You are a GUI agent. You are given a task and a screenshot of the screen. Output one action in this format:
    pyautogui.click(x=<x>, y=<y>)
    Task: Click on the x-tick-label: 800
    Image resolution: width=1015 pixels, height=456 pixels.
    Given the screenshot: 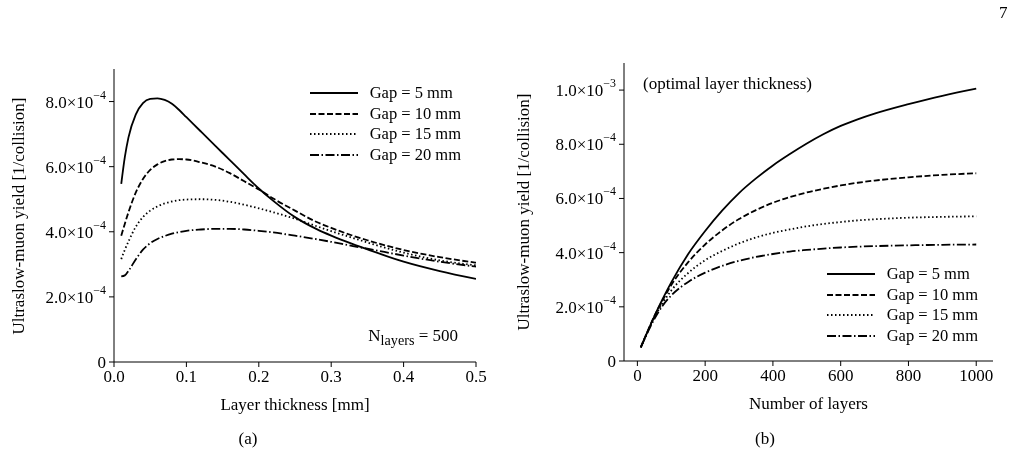 What is the action you would take?
    pyautogui.click(x=908, y=376)
    